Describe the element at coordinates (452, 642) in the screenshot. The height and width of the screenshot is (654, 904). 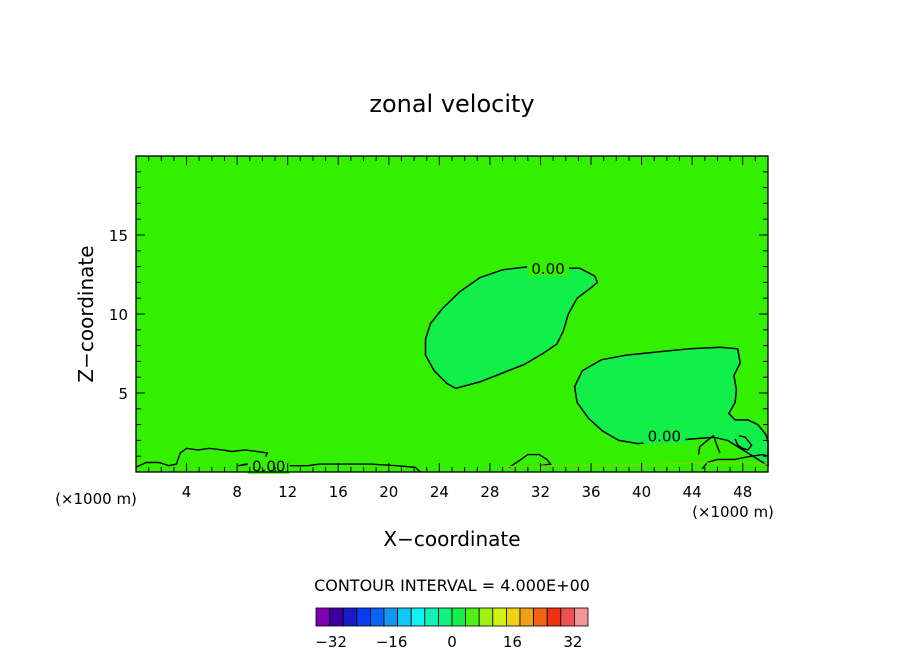
I see `colorbar-tick-label: 0` at that location.